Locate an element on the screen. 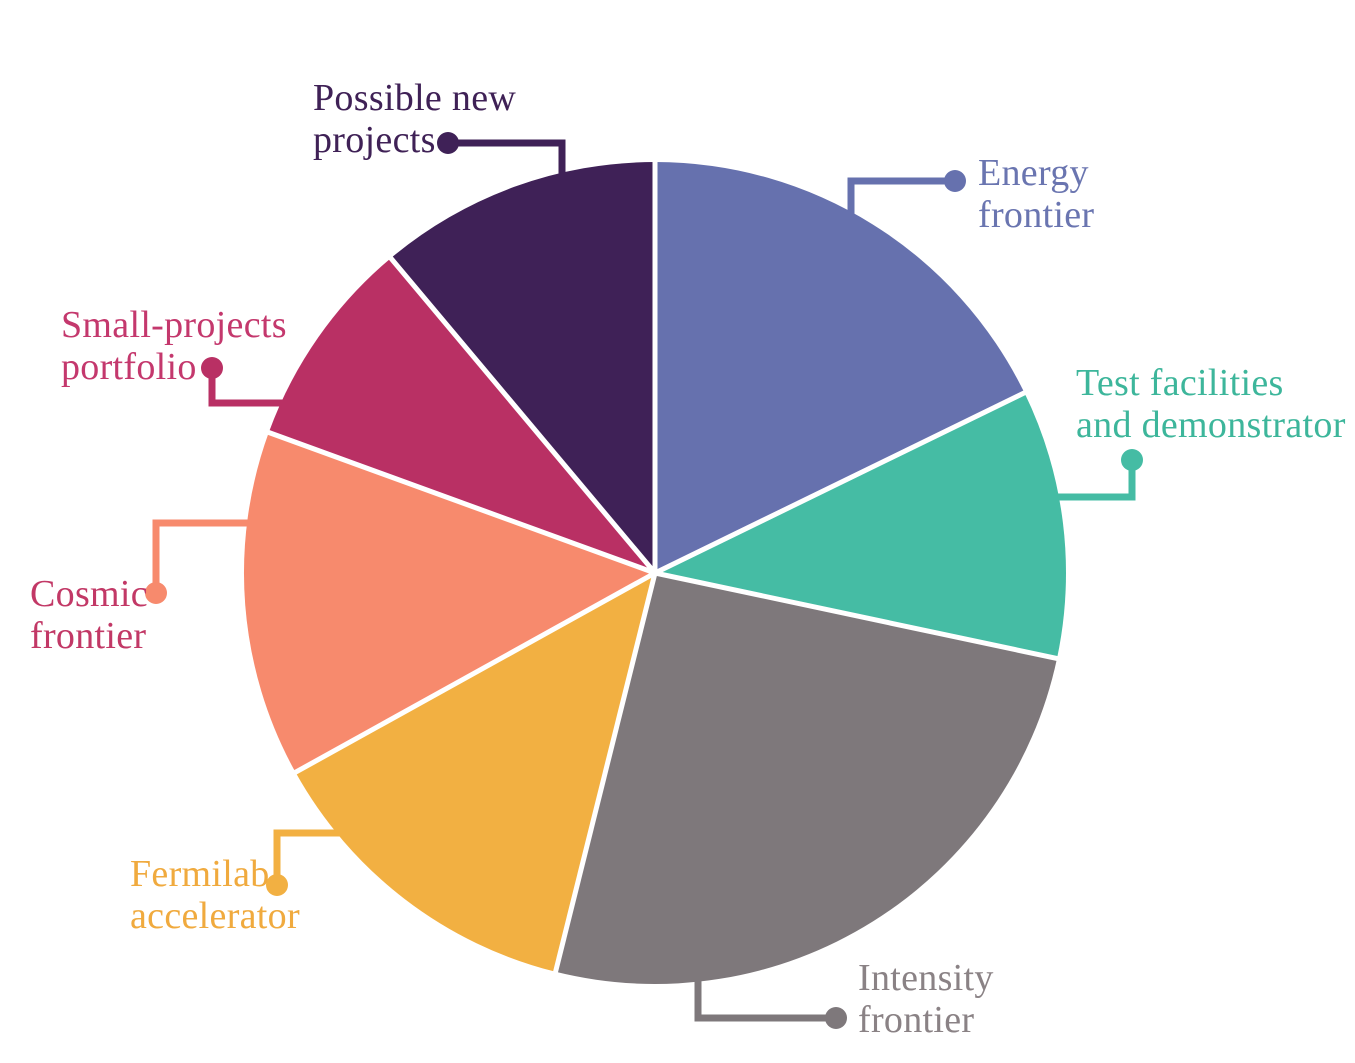 The height and width of the screenshot is (1063, 1355). label-fermilab-accelerator-line1: Fermilab is located at coordinates (200, 874).